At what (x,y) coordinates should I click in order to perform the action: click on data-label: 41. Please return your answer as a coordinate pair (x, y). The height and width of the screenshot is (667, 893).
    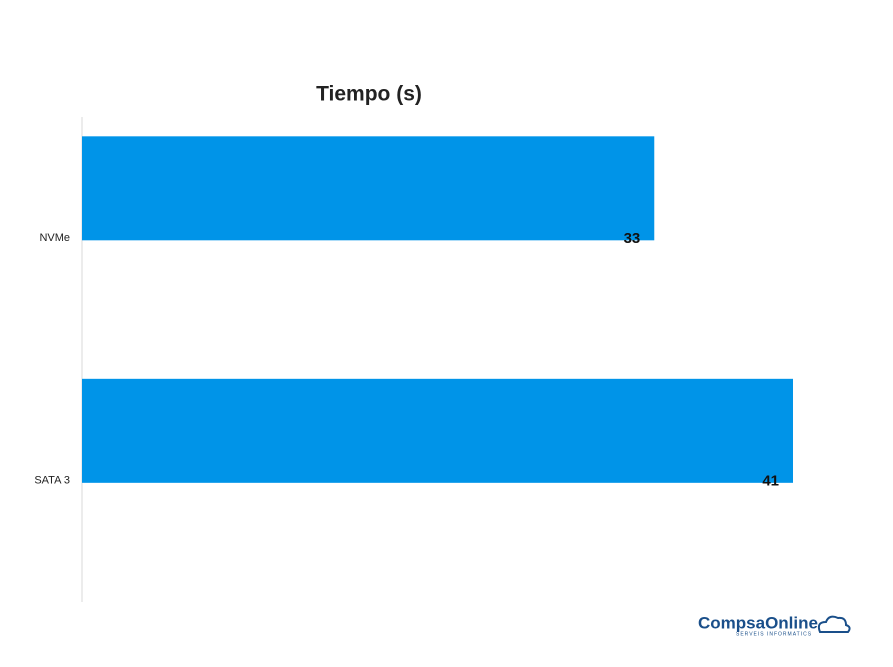
    Looking at the image, I should click on (770, 481).